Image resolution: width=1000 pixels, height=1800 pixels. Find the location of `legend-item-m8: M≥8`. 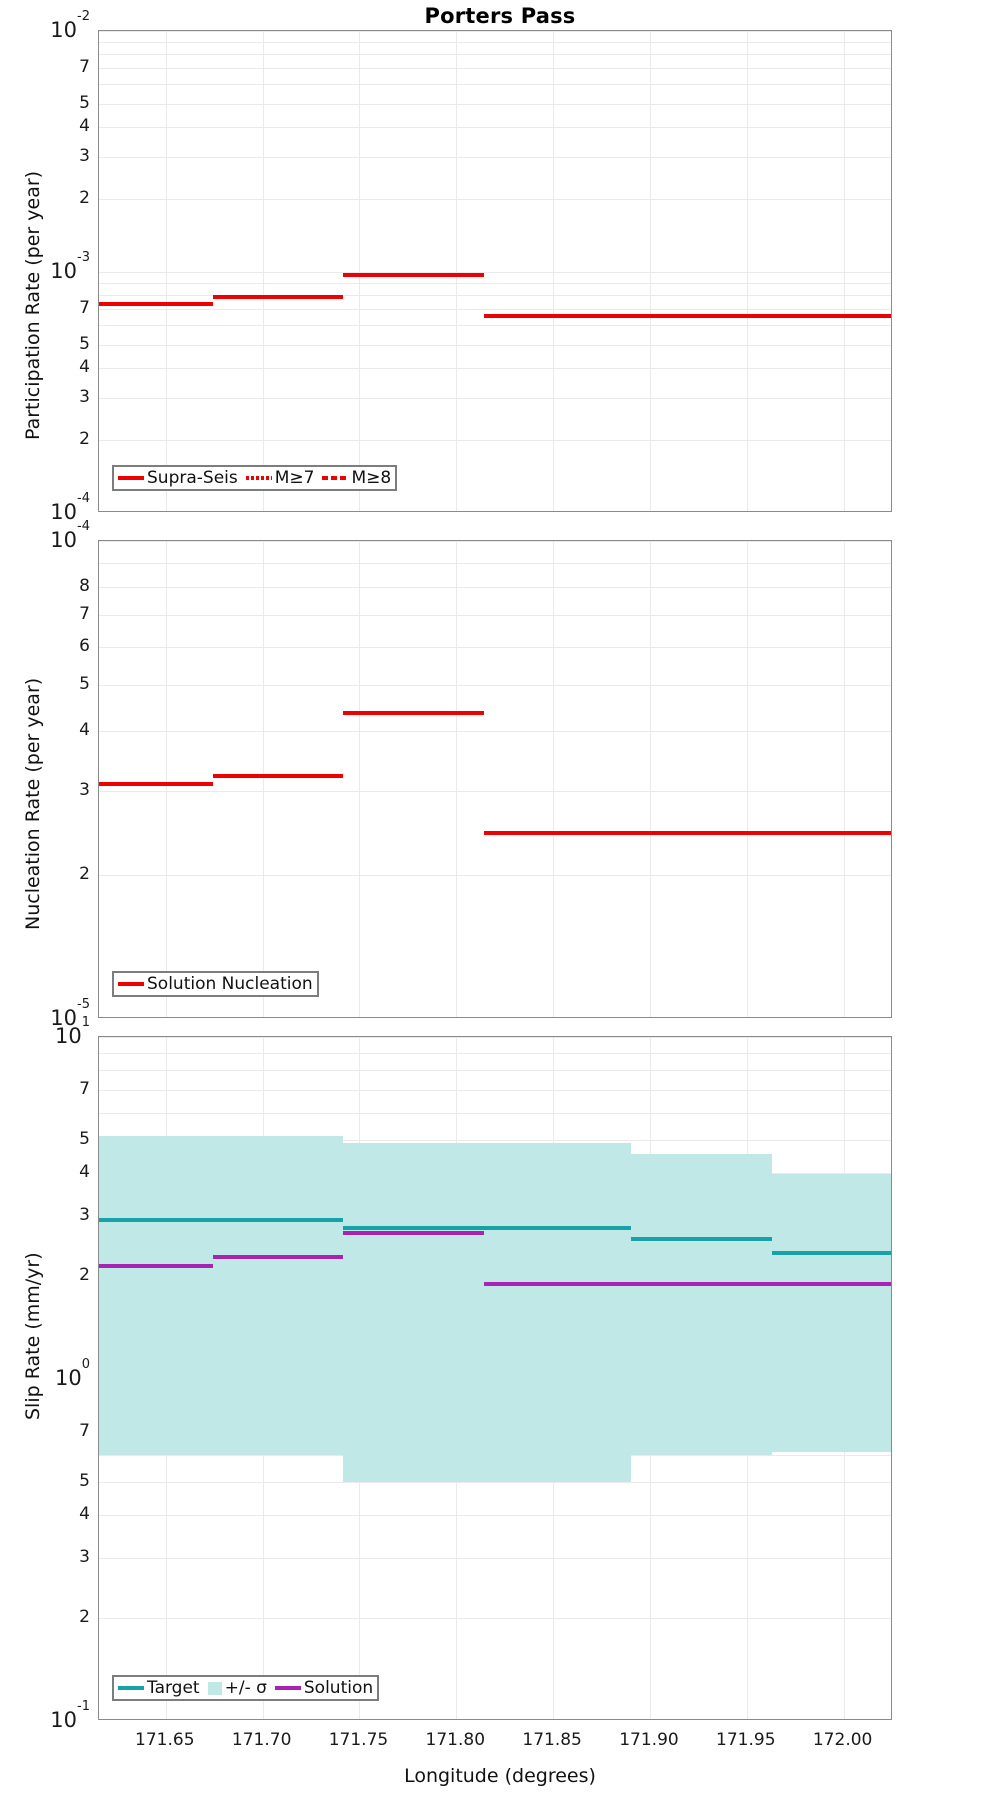

legend-item-m8: M≥8 is located at coordinates (356, 478).